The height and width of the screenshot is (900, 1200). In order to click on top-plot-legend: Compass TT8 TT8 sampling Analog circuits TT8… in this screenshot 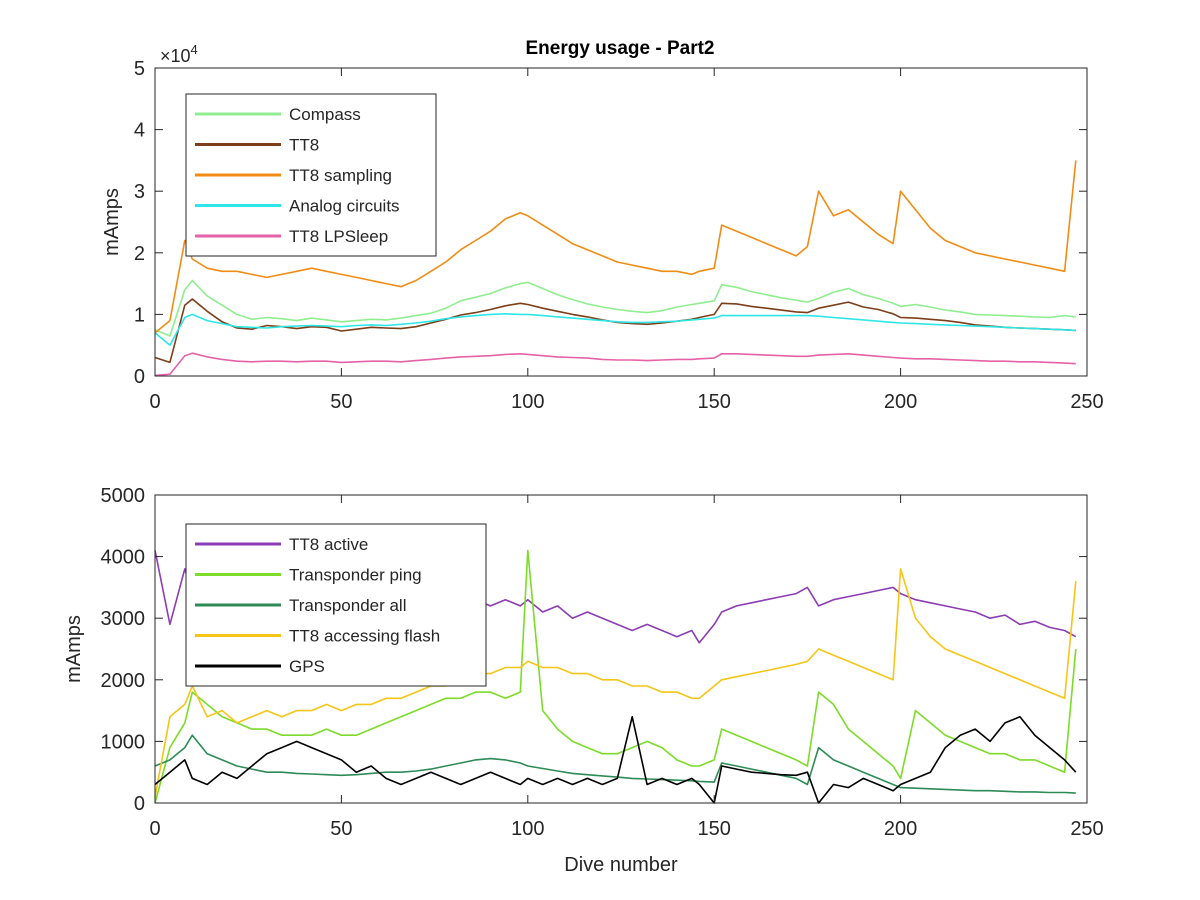, I will do `click(311, 175)`.